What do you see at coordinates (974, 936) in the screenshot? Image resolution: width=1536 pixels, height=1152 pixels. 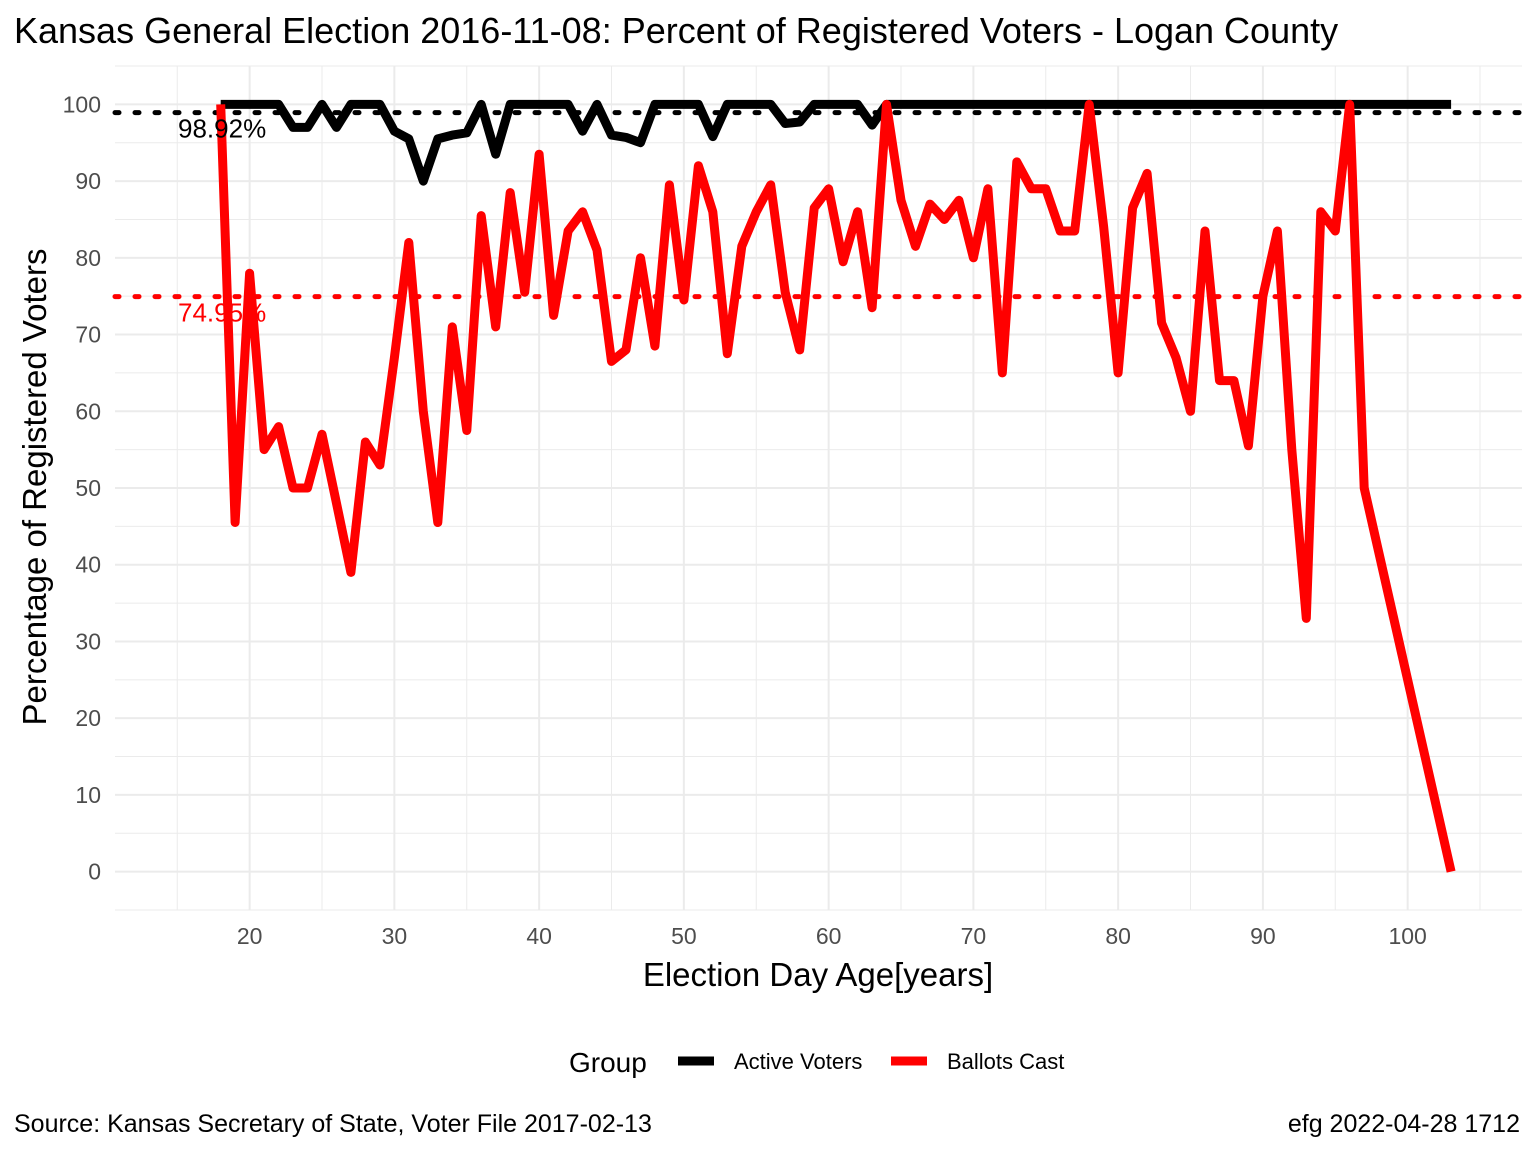 I see `x-tick-label: 70` at bounding box center [974, 936].